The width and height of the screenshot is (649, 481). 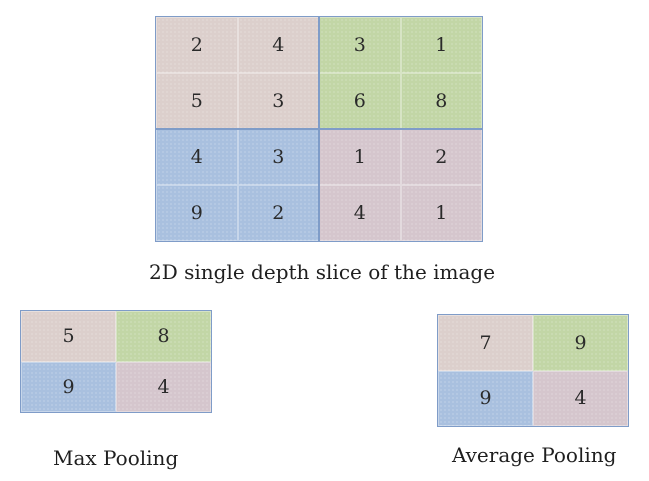 What do you see at coordinates (322, 272) in the screenshot?
I see `input-matrix-caption: 2D single depth slice of the image` at bounding box center [322, 272].